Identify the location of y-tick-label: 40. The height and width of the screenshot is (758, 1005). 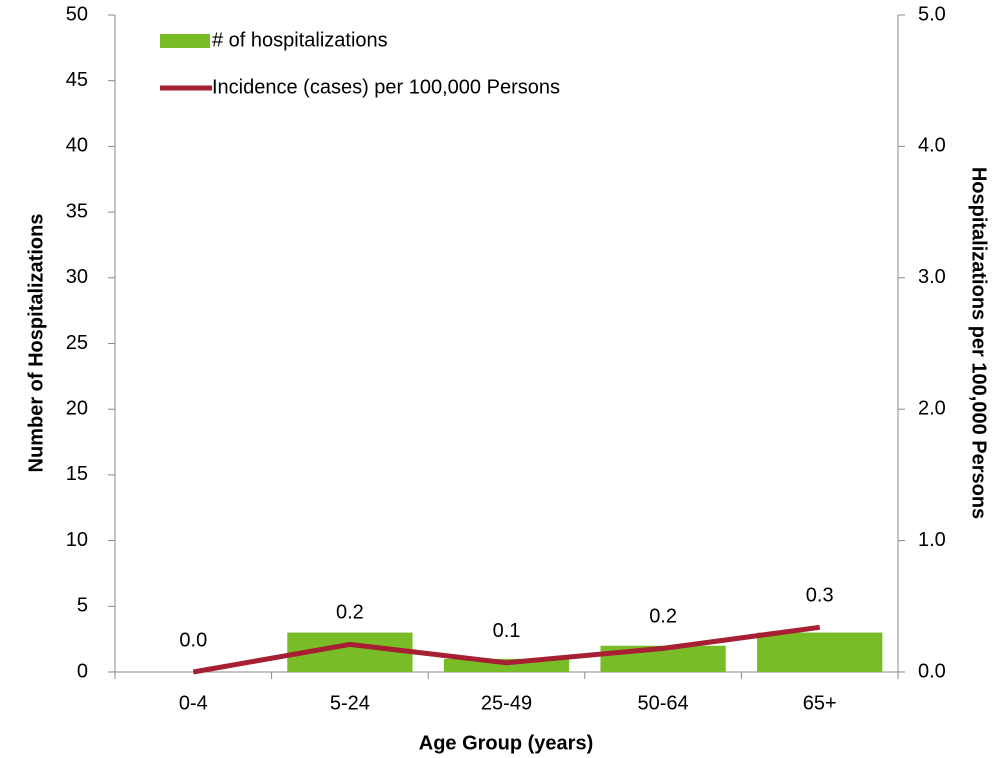
(77, 146).